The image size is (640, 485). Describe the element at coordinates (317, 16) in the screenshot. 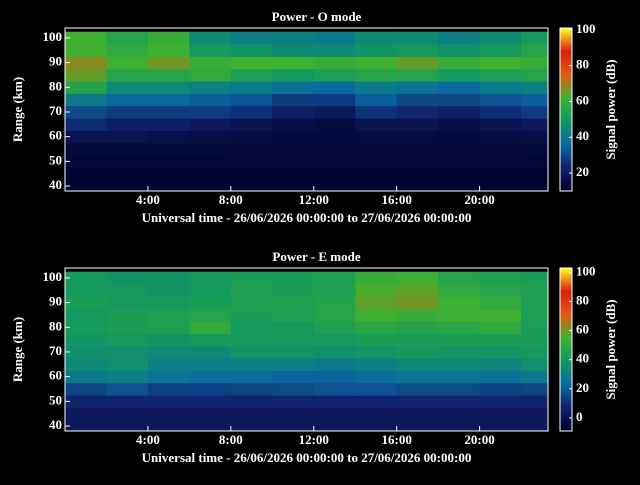

I see `chart-title: Power - O mode` at that location.